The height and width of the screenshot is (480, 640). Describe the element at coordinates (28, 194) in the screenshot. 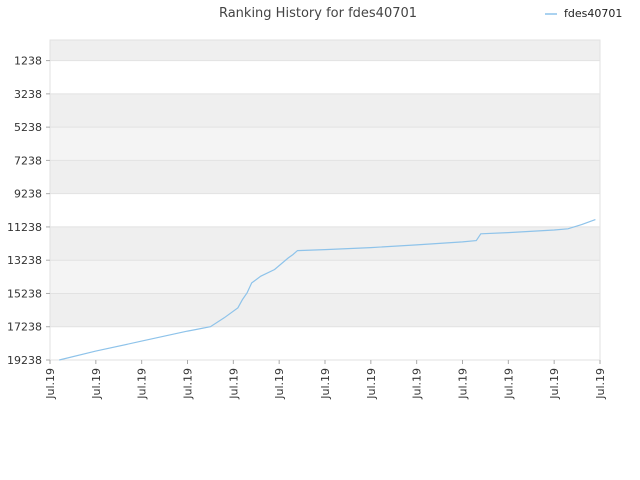

I see `y-tick-label: 9238` at that location.